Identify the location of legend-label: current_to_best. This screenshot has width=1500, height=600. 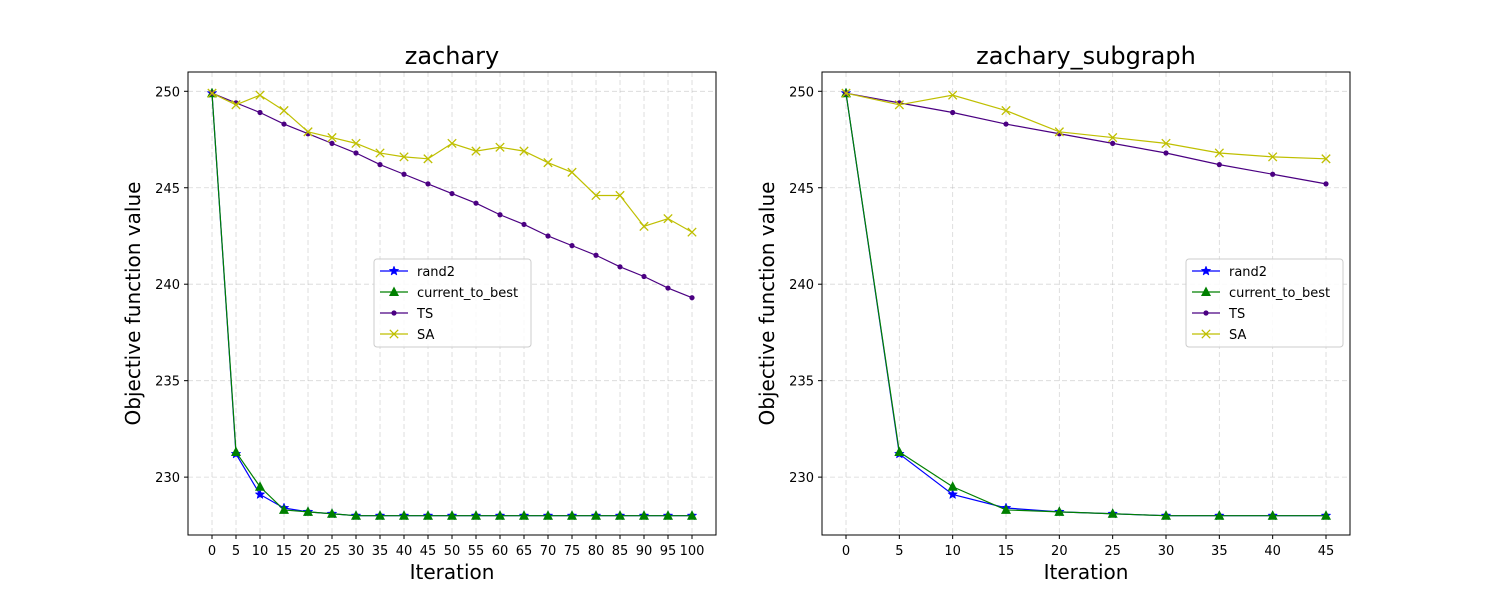
(467, 293).